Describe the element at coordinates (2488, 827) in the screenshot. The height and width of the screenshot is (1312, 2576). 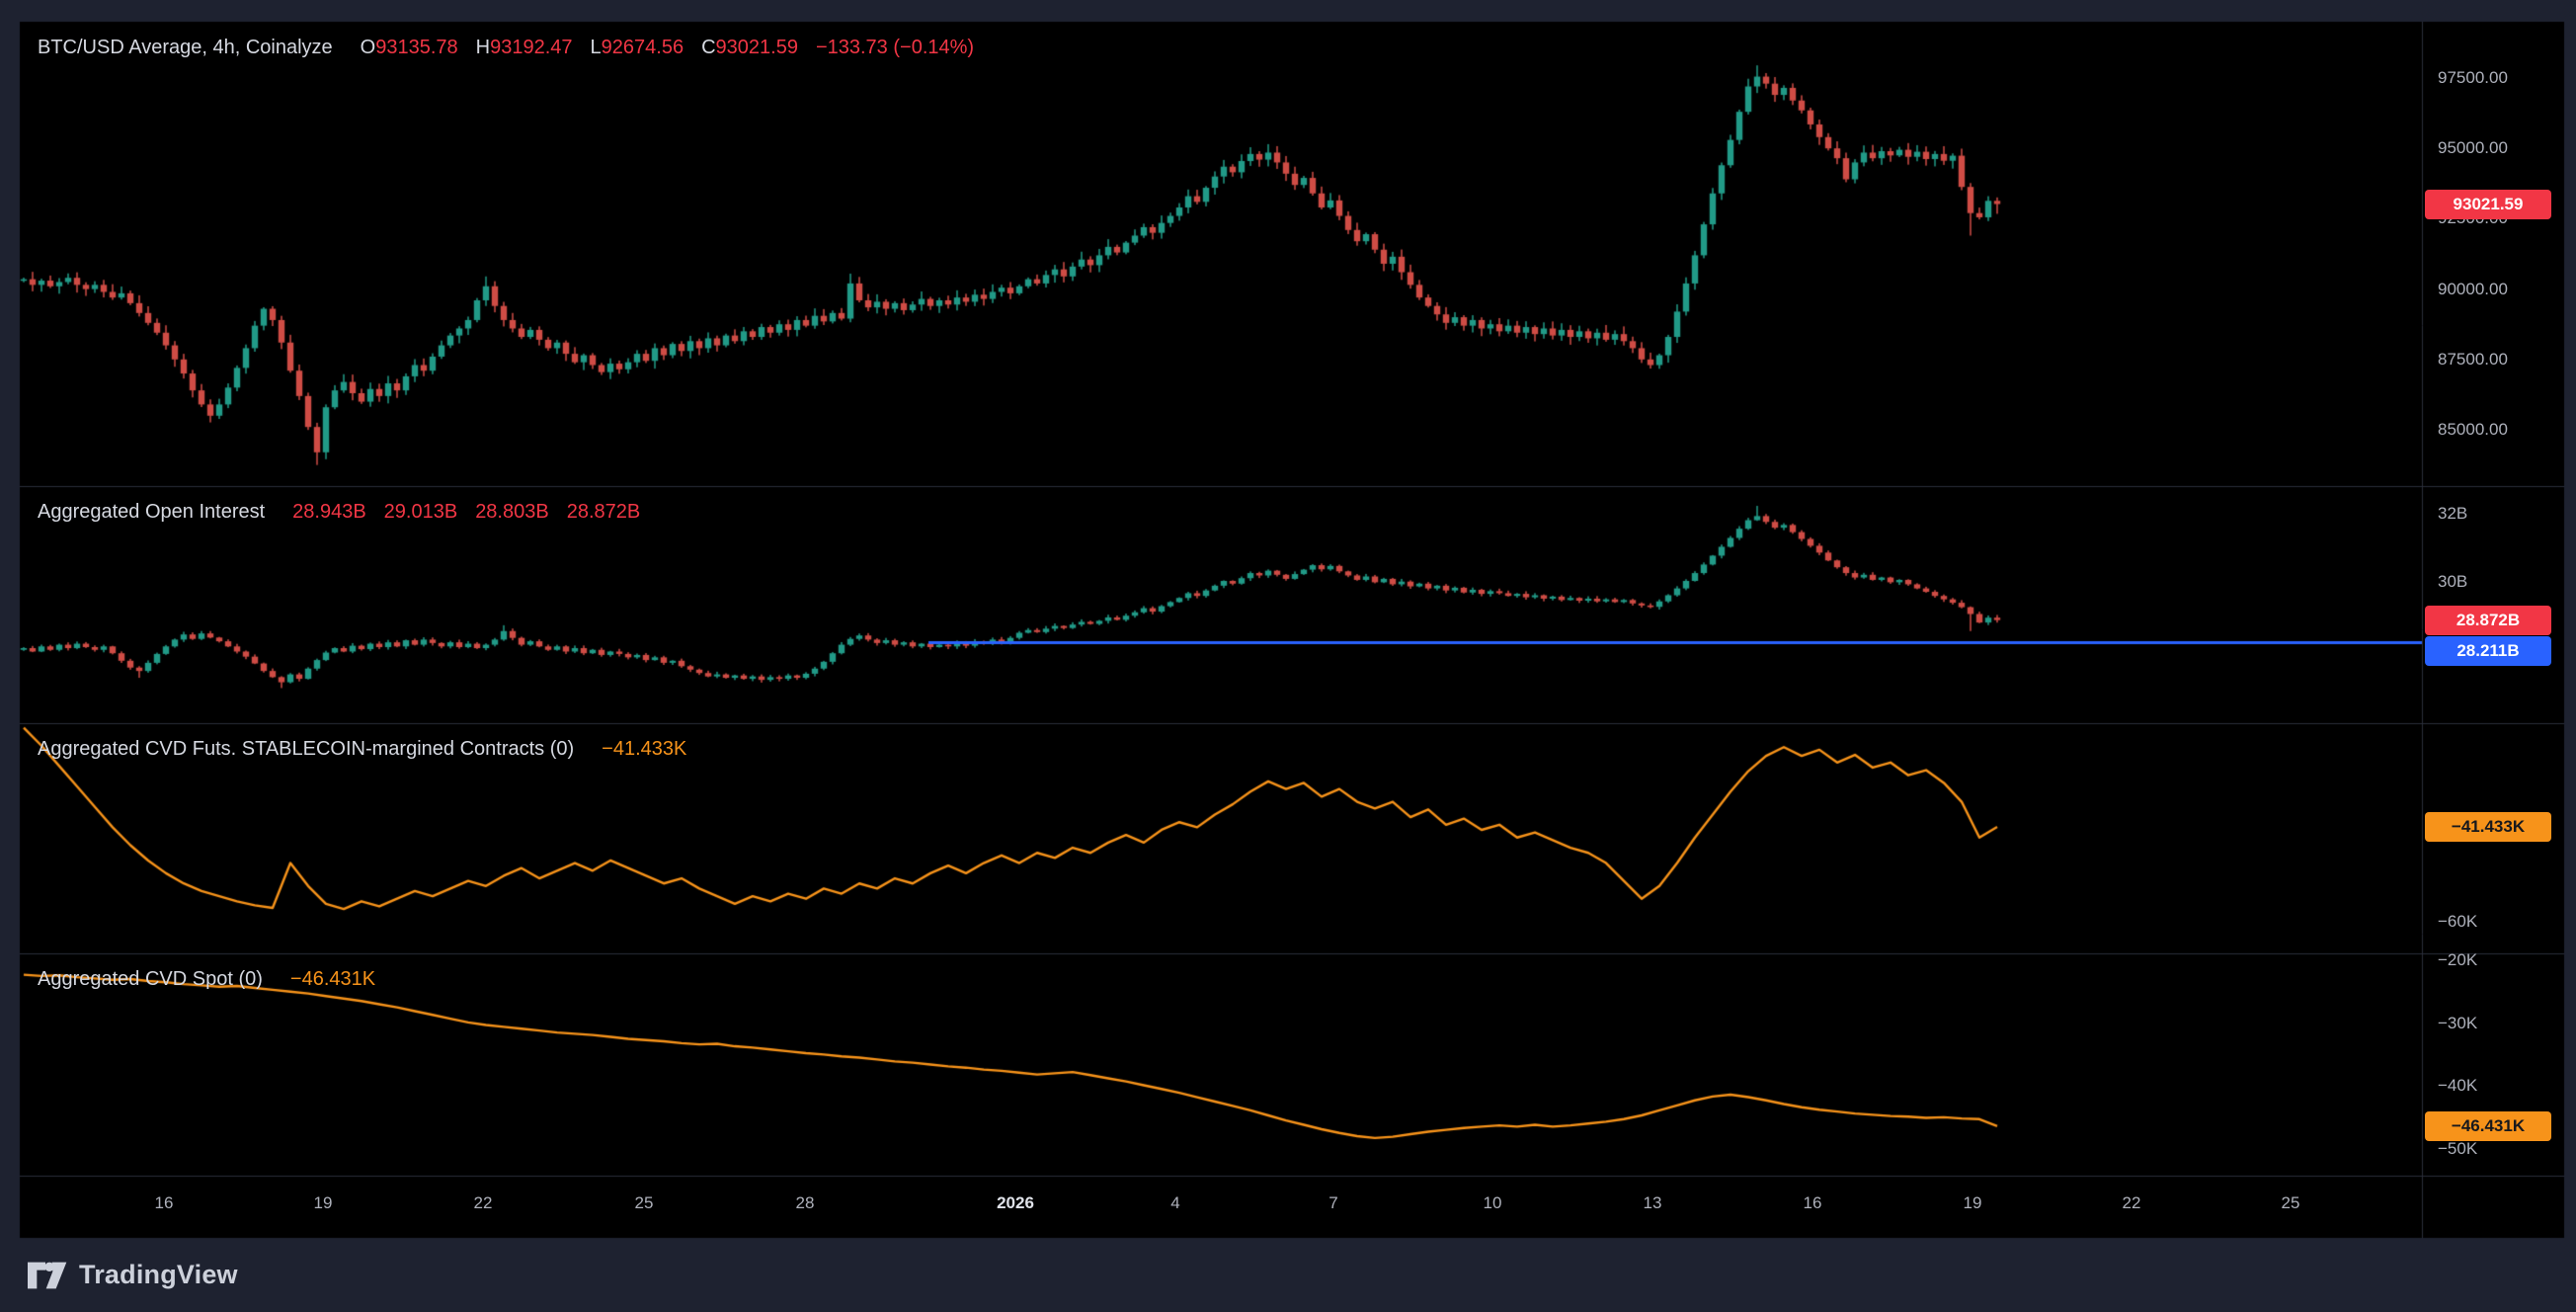
I see `price-axis-badge: −41.433K` at that location.